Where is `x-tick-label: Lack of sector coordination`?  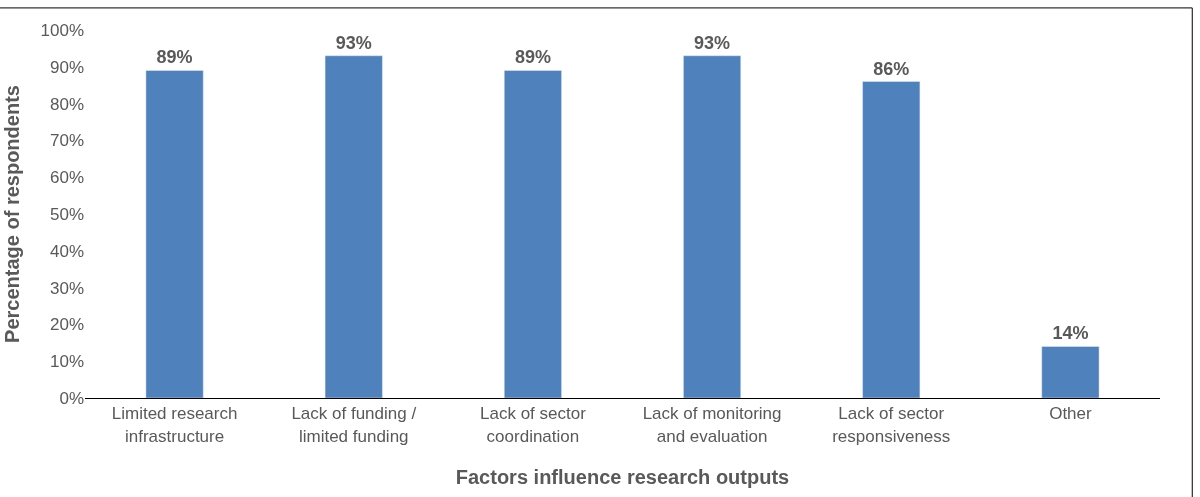 x-tick-label: Lack of sector coordination is located at coordinates (533, 425).